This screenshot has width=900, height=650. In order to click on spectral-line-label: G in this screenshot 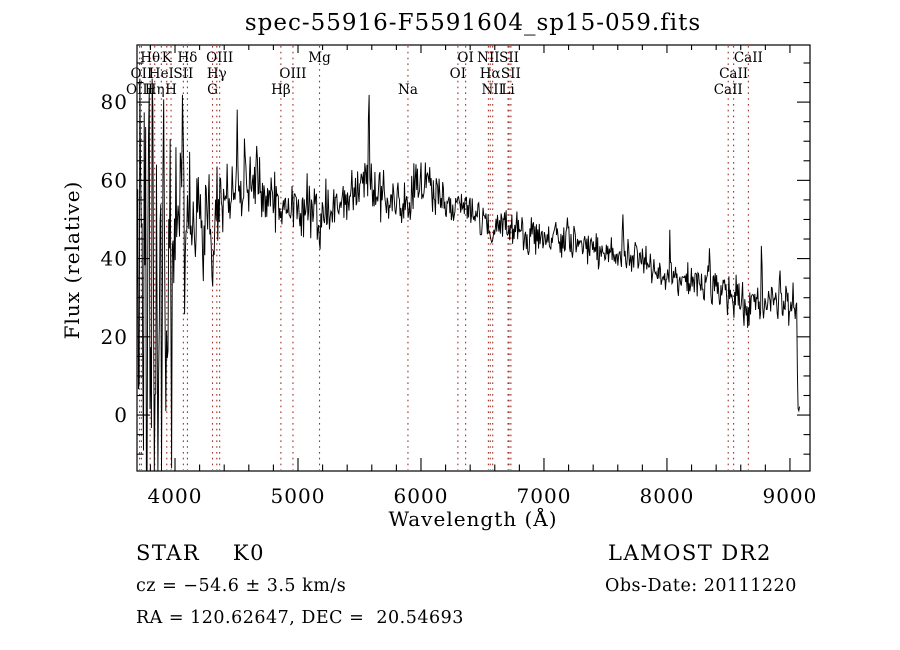, I will do `click(212, 90)`.